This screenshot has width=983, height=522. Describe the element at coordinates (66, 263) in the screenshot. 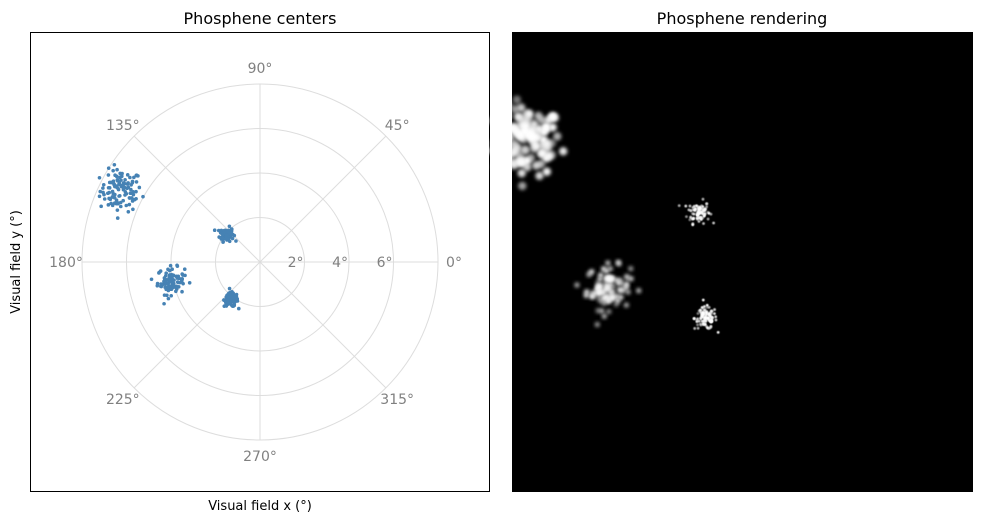

I see `theta-tick-label: 180°` at that location.